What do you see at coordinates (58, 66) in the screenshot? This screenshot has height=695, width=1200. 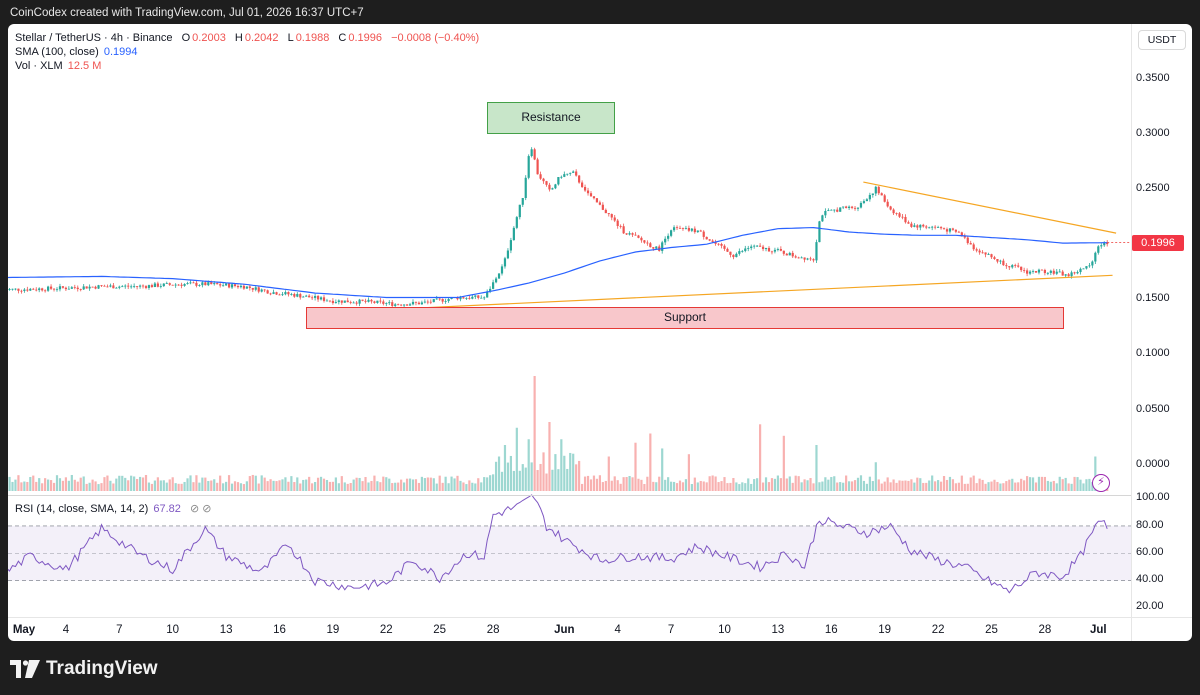 I see `volume-legend: Vol · XLM 12.5 M` at bounding box center [58, 66].